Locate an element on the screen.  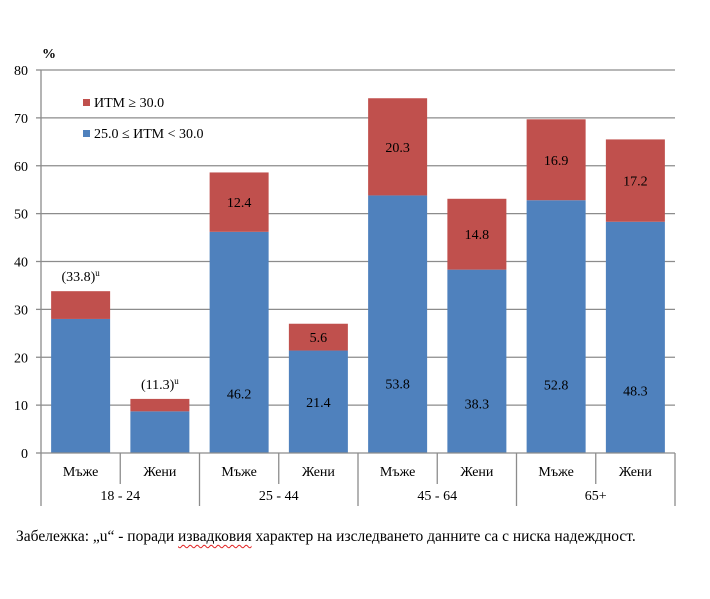
total-annotation: (11.3)u is located at coordinates (160, 384).